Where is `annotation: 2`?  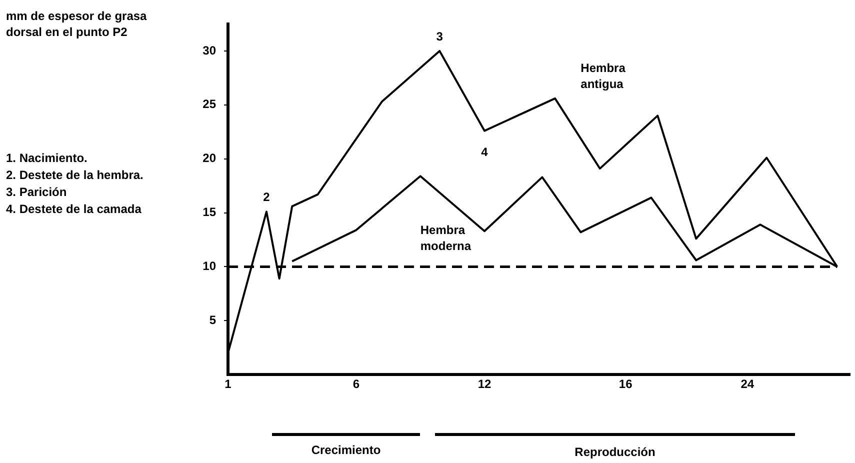 annotation: 2 is located at coordinates (266, 197).